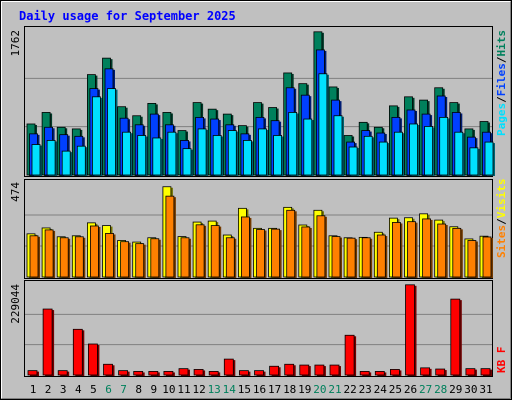 The image size is (512, 400). Describe the element at coordinates (153, 389) in the screenshot. I see `x-label-9: 9` at that location.